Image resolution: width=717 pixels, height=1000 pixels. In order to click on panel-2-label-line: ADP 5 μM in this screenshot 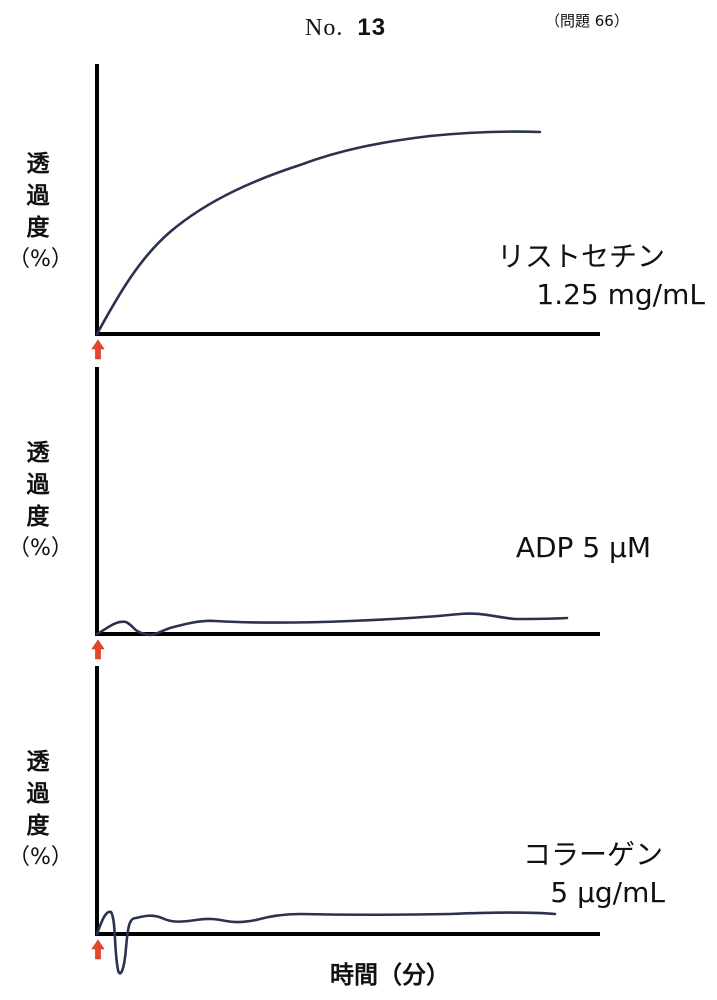, I will do `click(583, 547)`.